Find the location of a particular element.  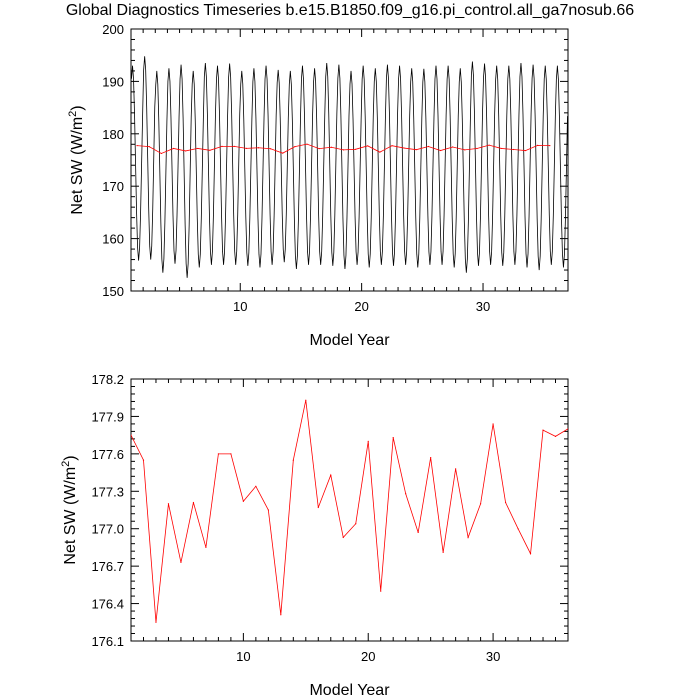

y-tick-label: 180 is located at coordinates (113, 134).